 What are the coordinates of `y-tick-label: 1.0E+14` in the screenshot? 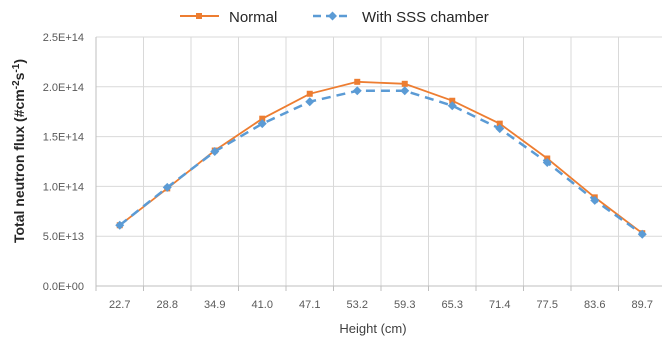 It's located at (63, 187).